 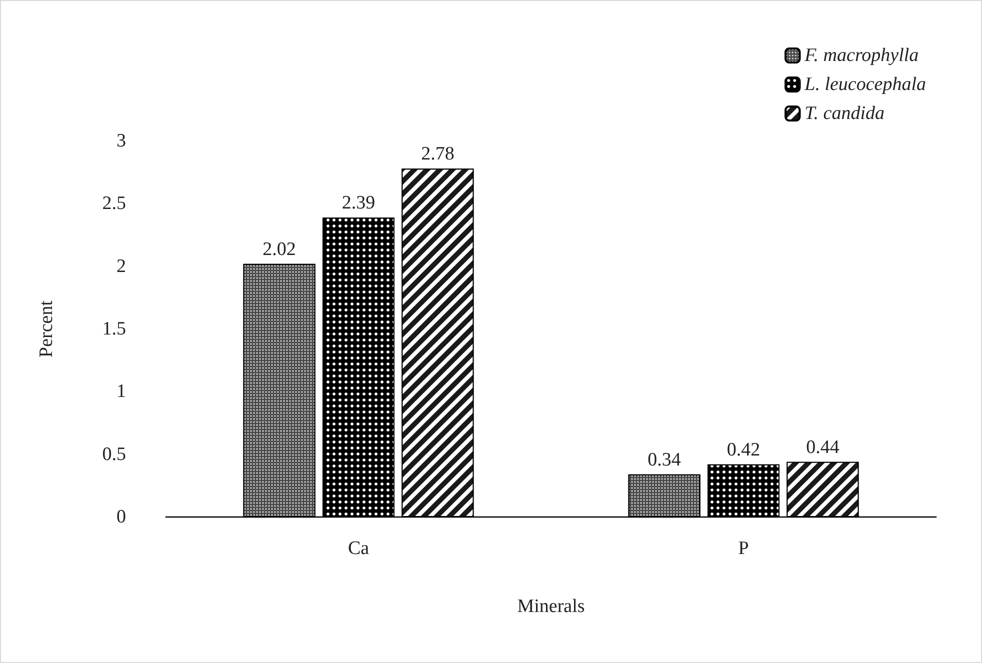 I want to click on data-label: 0.42, so click(x=743, y=449).